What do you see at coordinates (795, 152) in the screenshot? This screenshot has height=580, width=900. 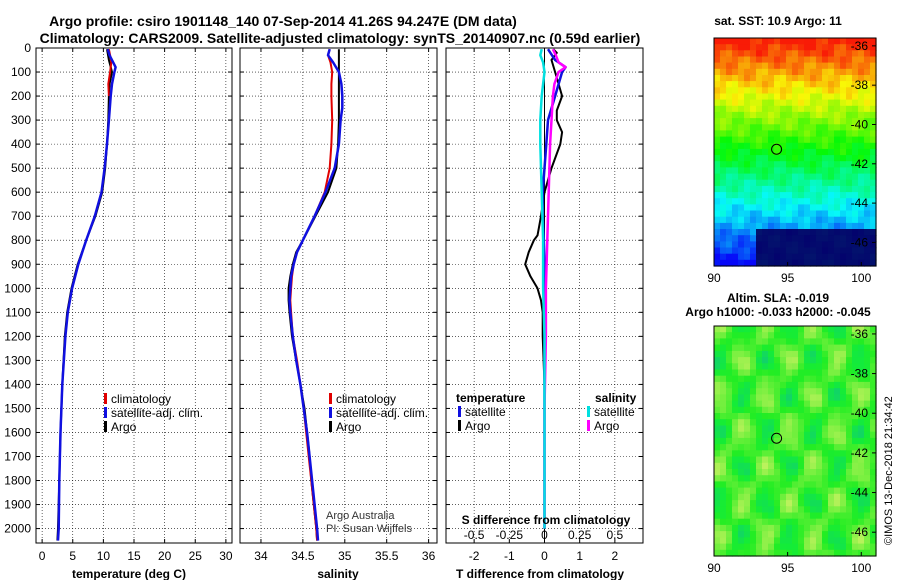 I see `map-0-frame` at bounding box center [795, 152].